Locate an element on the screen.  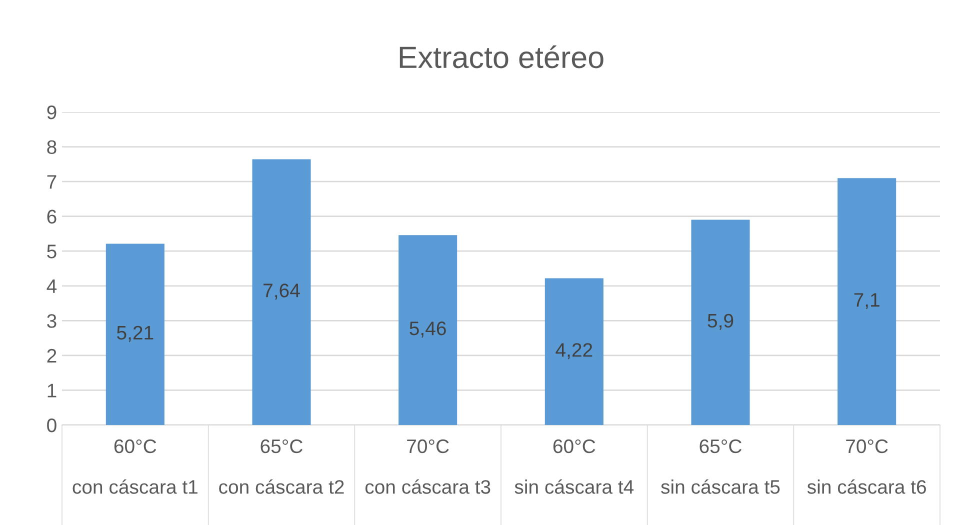
y-tick-label: 9 is located at coordinates (51, 112).